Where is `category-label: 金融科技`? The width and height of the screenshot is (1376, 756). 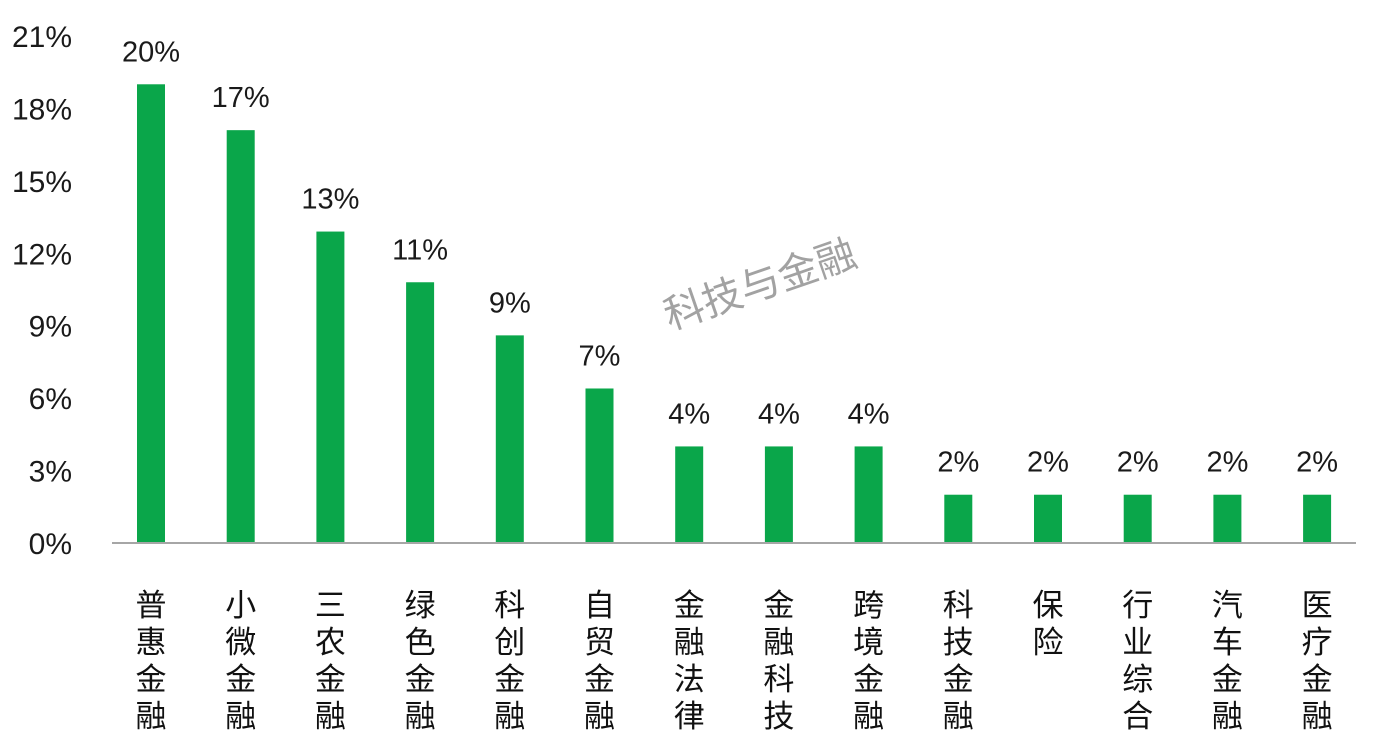
category-label: 金融科技 is located at coordinates (778, 661).